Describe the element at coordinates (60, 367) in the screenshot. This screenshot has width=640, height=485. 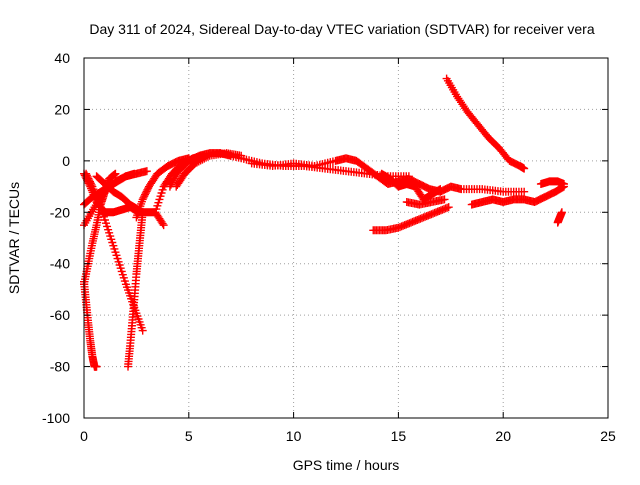
I see `y-tick-label: -80` at that location.